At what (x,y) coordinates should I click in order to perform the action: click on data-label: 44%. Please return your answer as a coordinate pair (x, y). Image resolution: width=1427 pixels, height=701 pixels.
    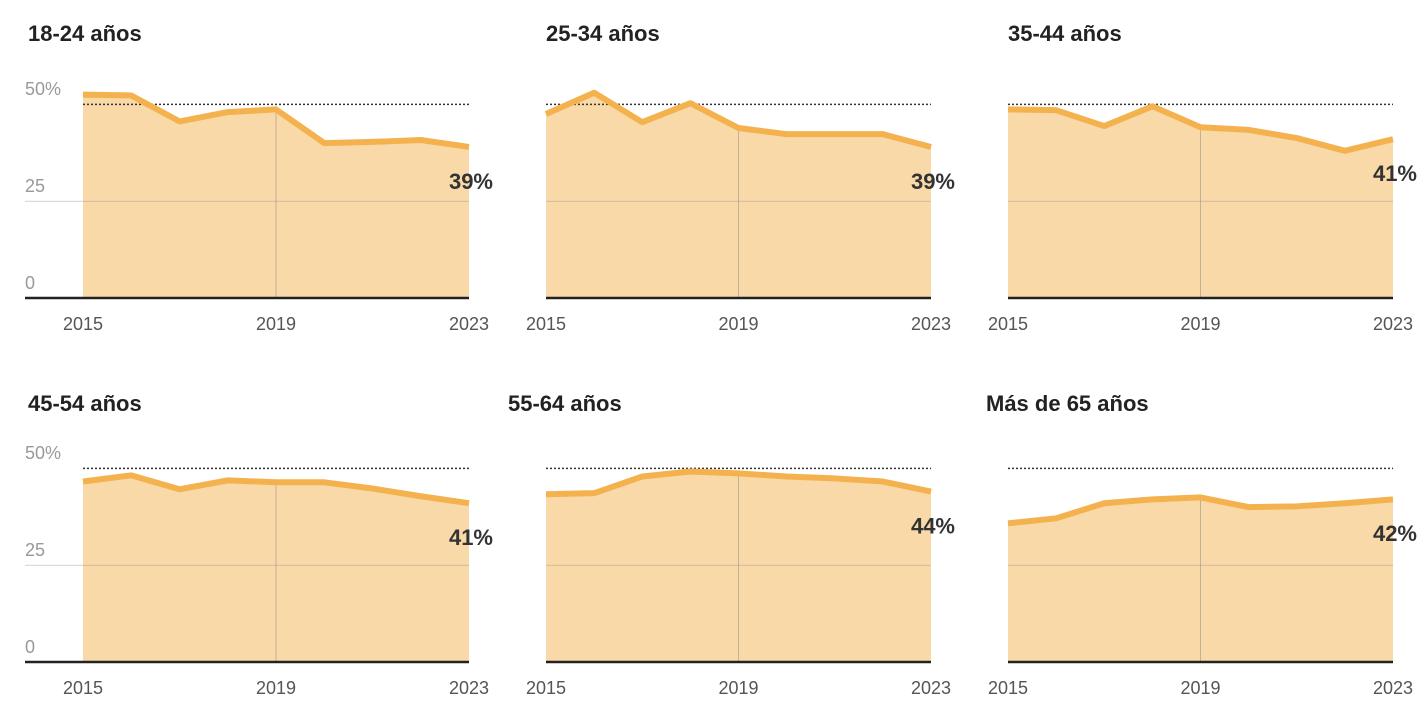
    Looking at the image, I should click on (933, 525).